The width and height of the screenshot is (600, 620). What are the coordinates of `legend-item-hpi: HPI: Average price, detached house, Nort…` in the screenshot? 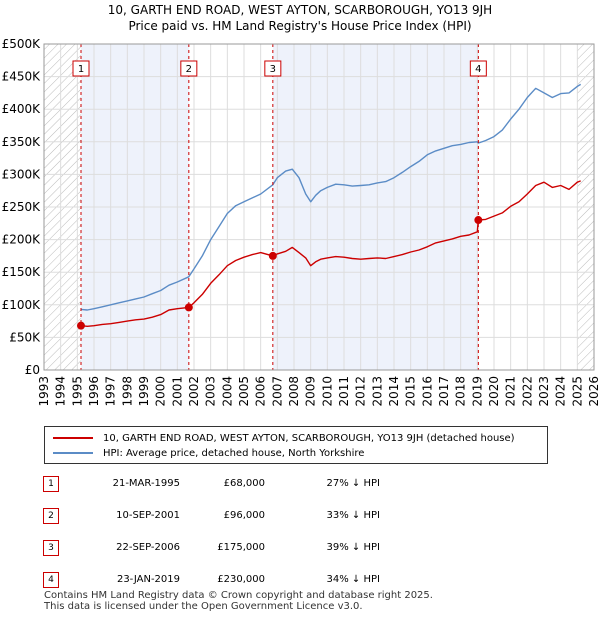 It's located at (208, 453).